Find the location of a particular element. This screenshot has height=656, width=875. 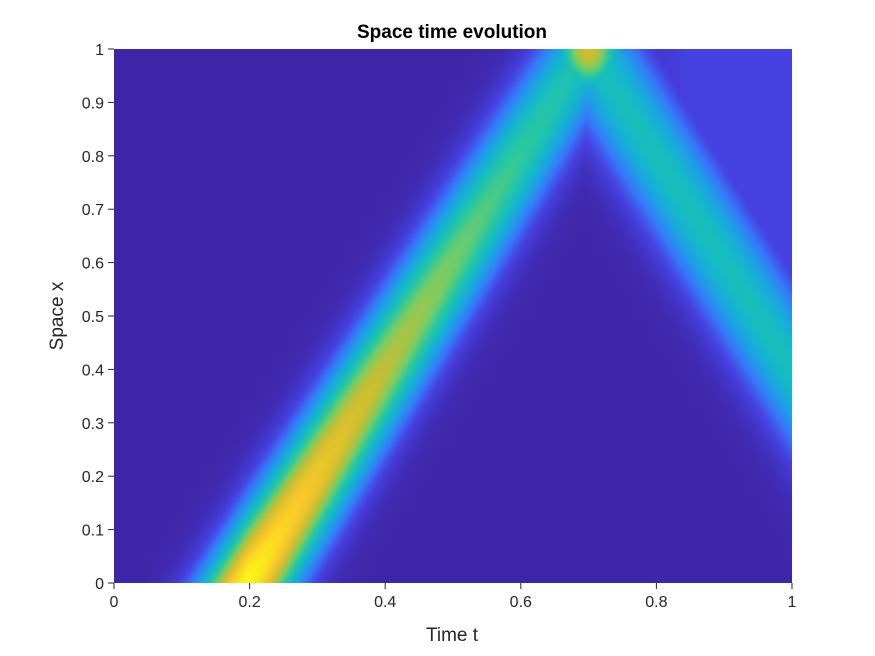

y-axis-ticks: 0 0.1 0.2 0.3 0.4 0.5 0.6 0.7 0.8 0.9 1 is located at coordinates (98, 317).